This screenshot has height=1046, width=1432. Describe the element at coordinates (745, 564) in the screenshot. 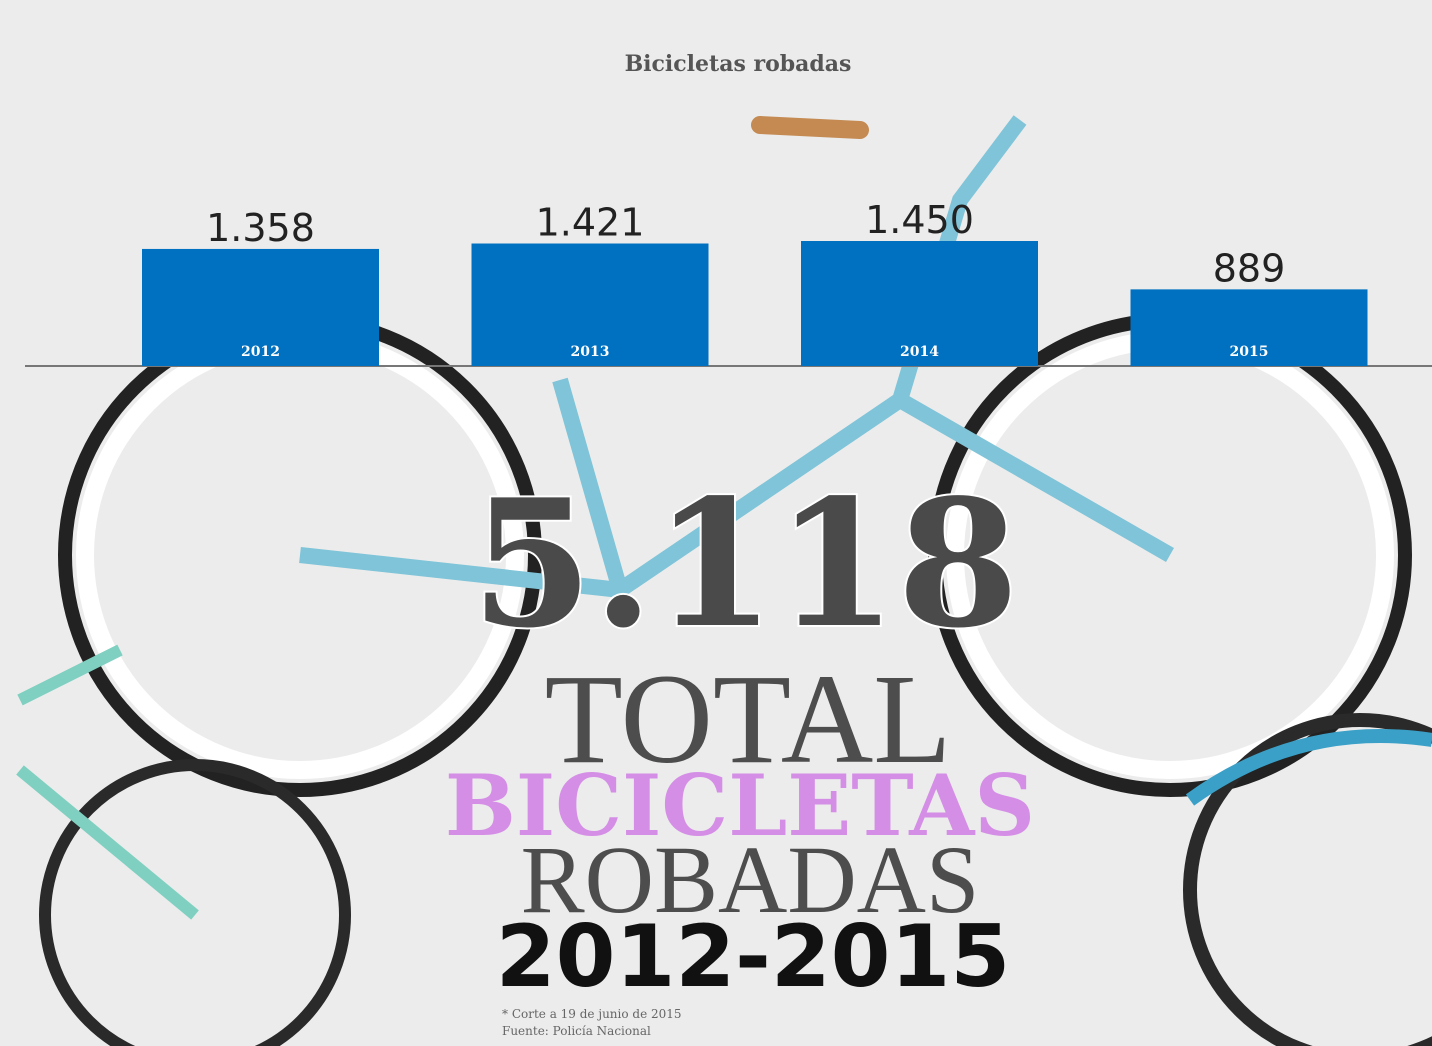

I see `total-number: 5.118` at that location.